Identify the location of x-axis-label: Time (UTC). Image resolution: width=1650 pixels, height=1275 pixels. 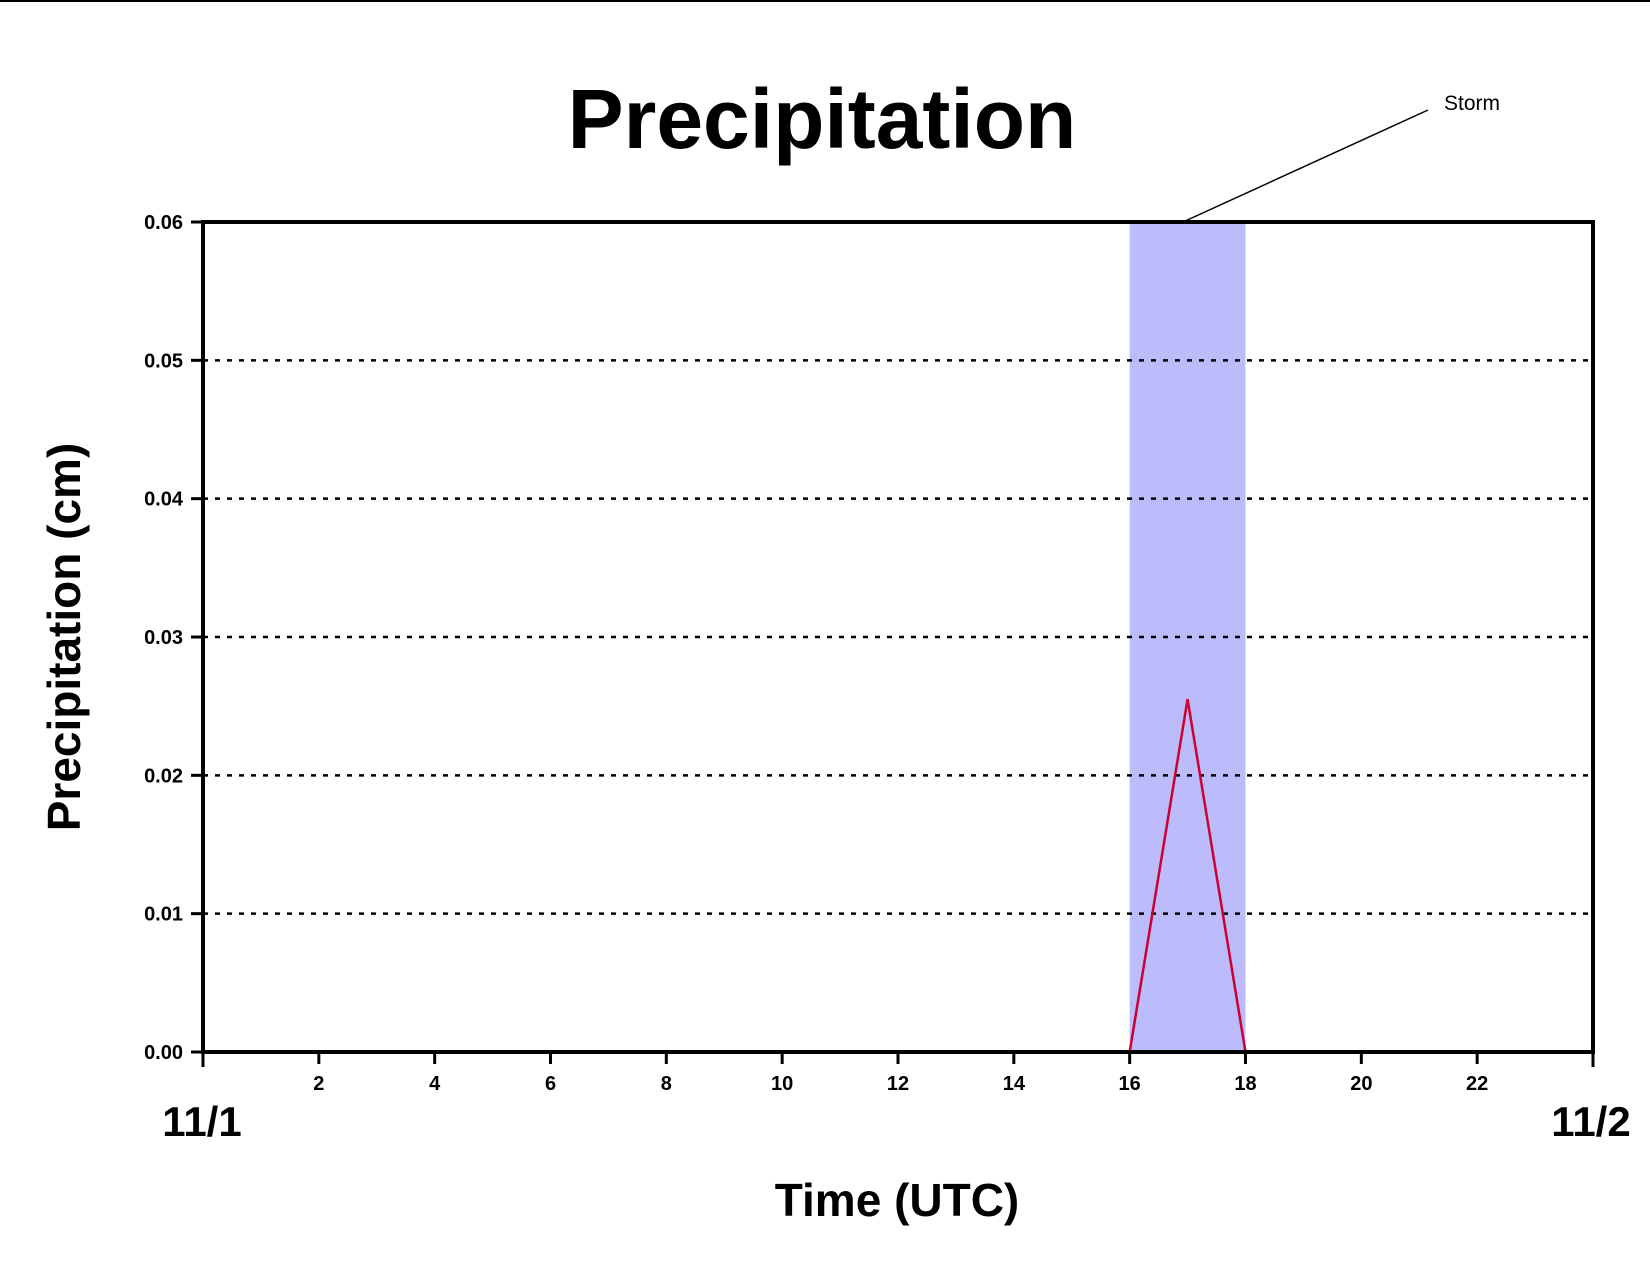
(897, 1200).